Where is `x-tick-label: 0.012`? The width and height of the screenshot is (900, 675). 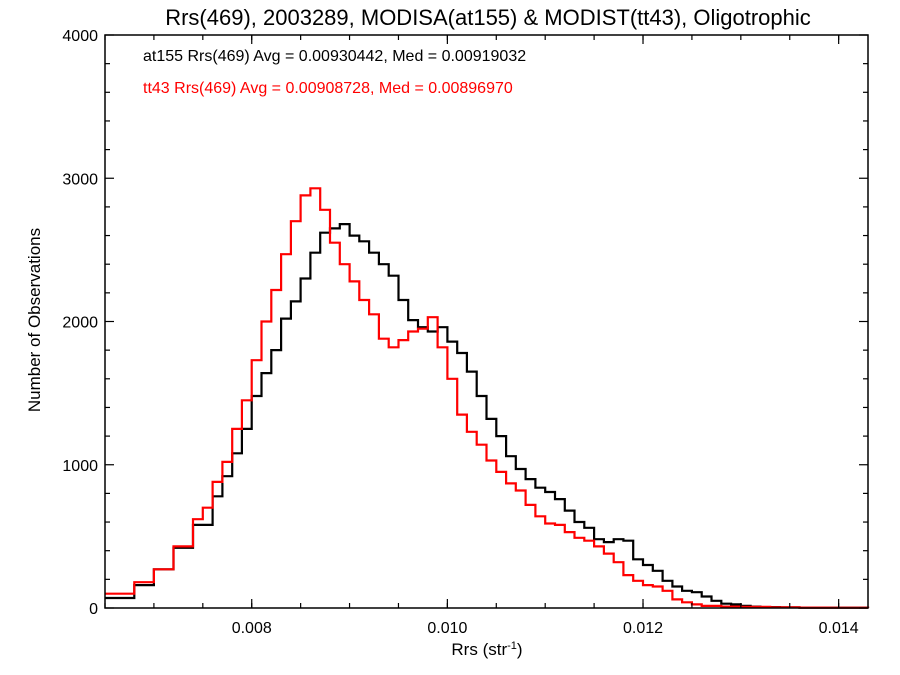 x-tick-label: 0.012 is located at coordinates (643, 628).